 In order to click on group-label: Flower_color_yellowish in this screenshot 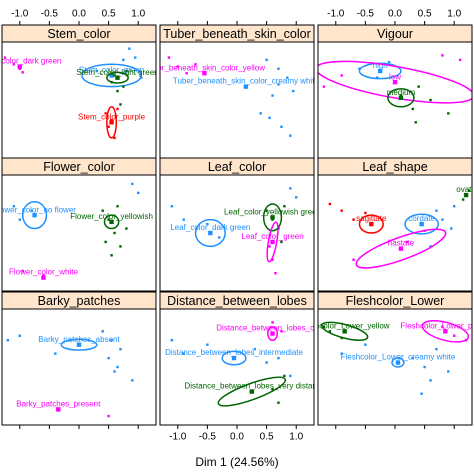, I will do `click(111, 216)`.